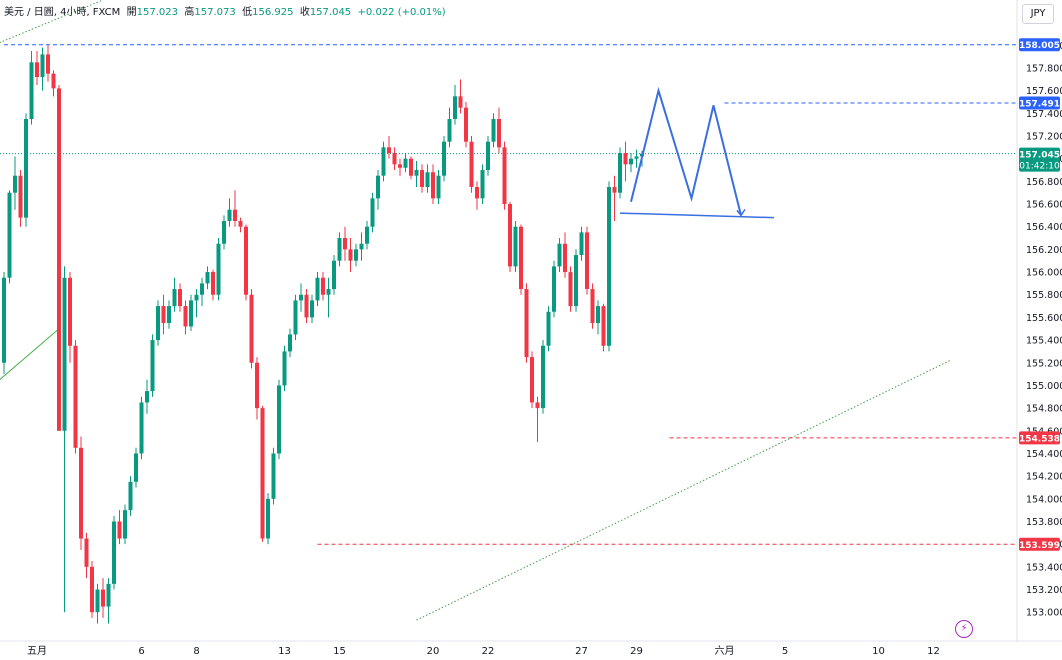  I want to click on price-label: 158.005, so click(1039, 46).